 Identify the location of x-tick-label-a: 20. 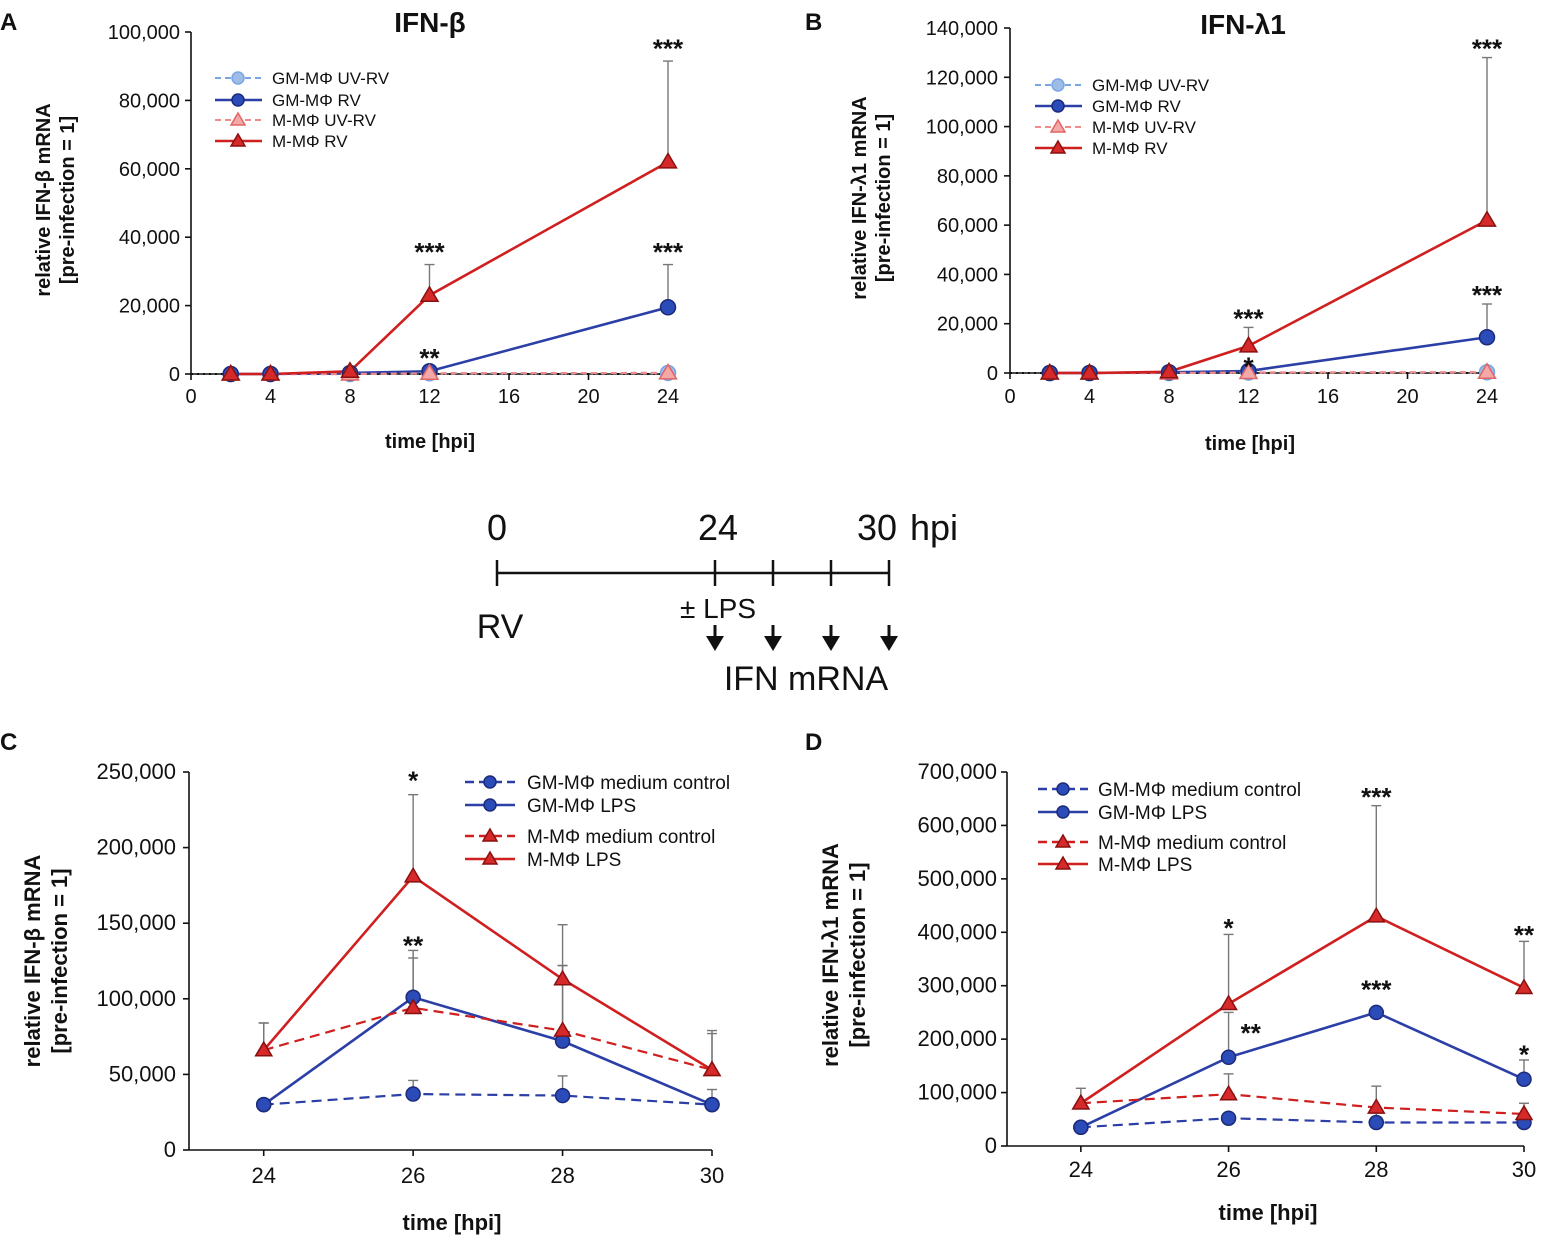
(588, 397).